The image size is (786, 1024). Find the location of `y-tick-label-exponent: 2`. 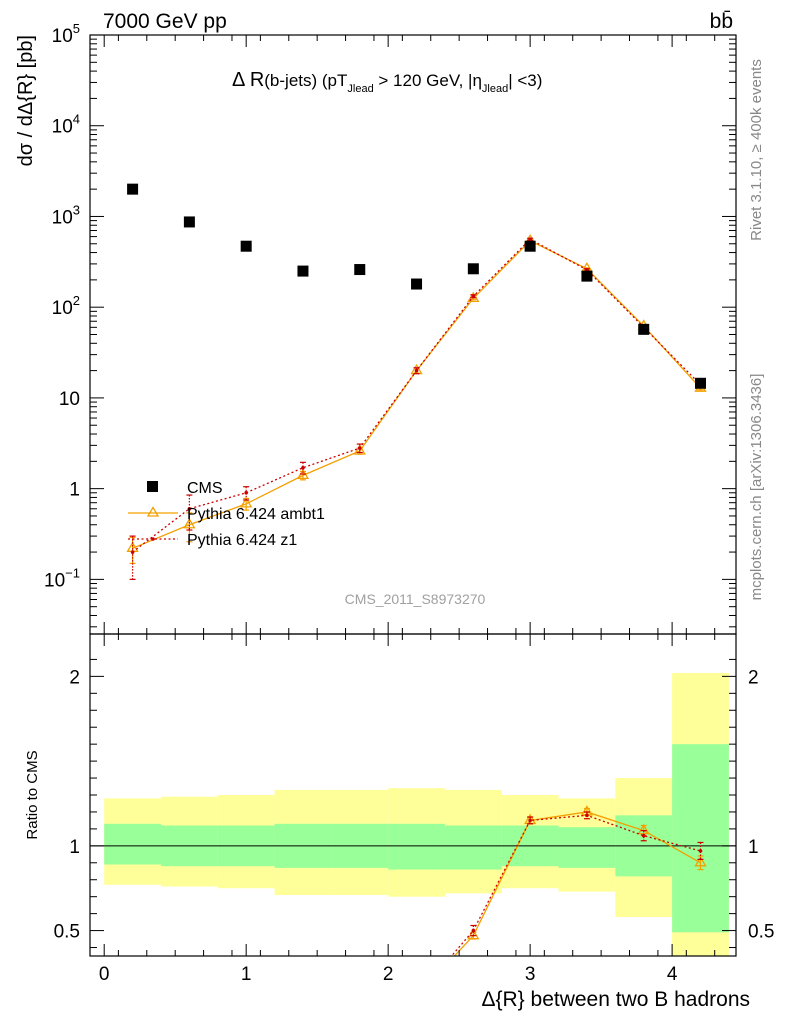

y-tick-label-exponent: 2 is located at coordinates (76, 300).